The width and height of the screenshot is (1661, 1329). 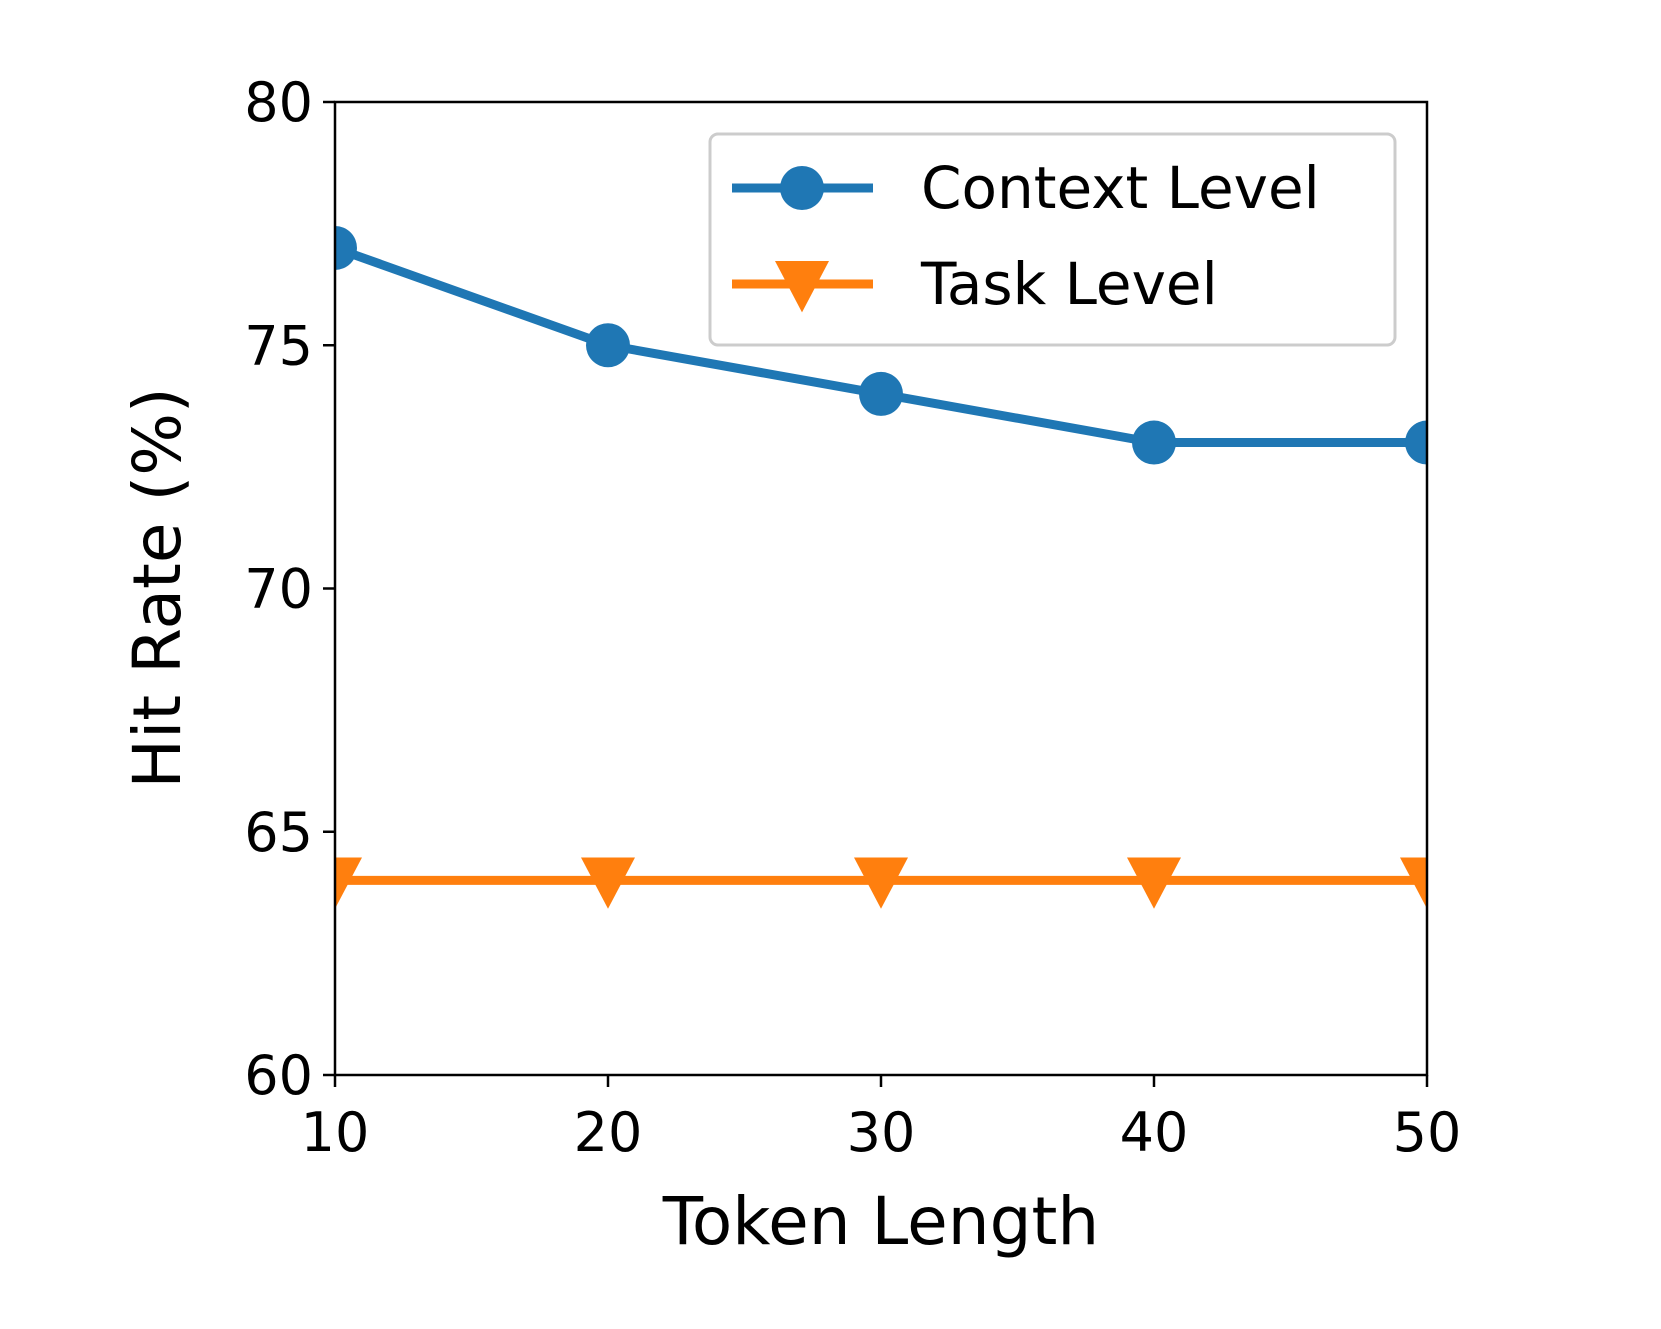 What do you see at coordinates (278, 102) in the screenshot?
I see `y-tick-label: 80` at bounding box center [278, 102].